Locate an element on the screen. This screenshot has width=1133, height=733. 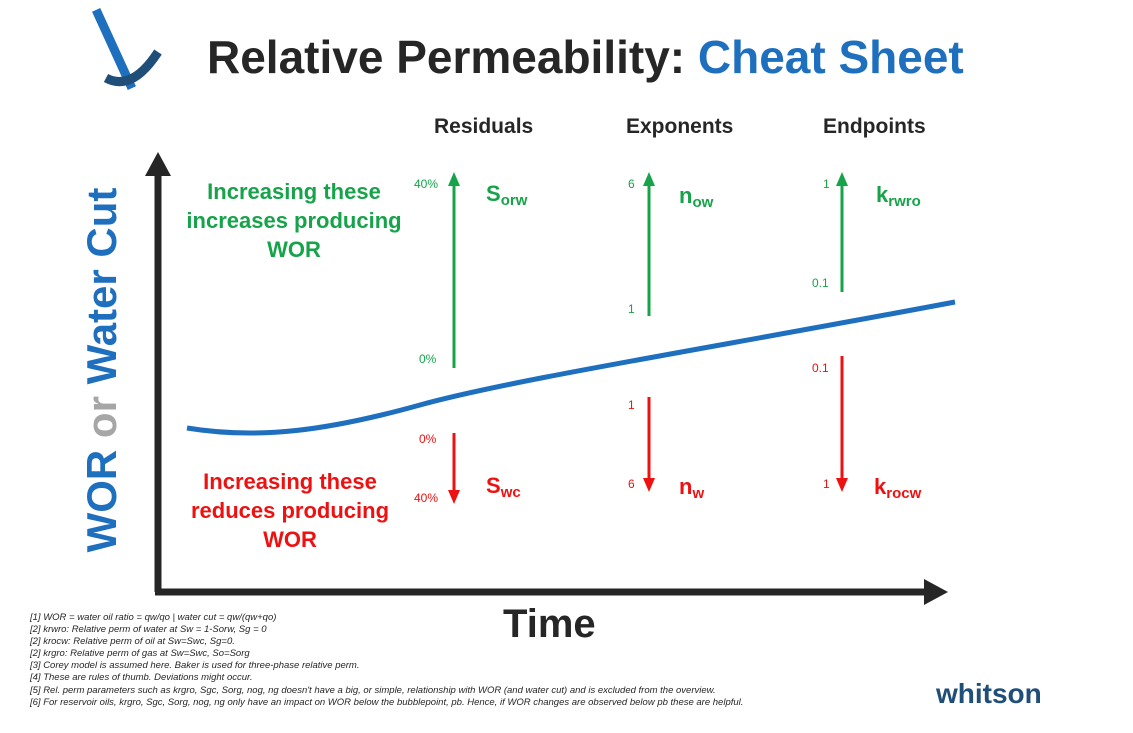
sorw-symbol: Sorw is located at coordinates (507, 195).